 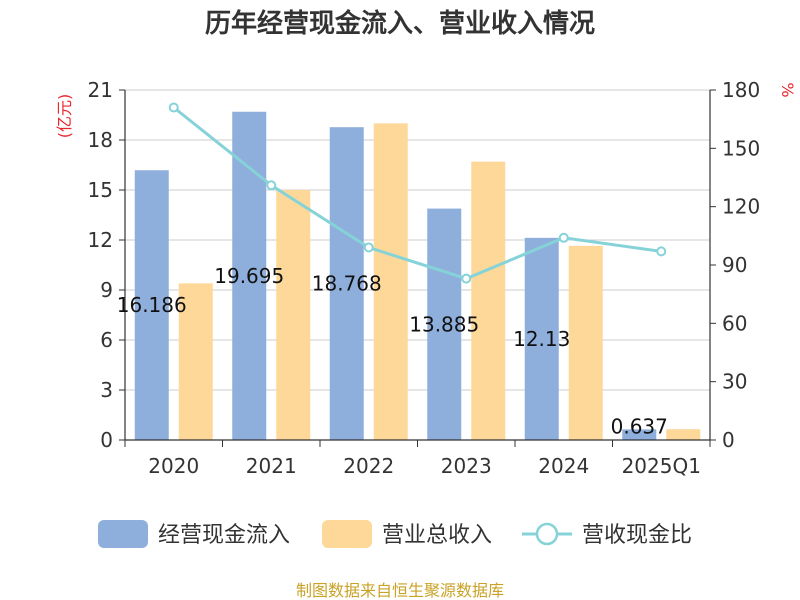 What do you see at coordinates (106, 290) in the screenshot?
I see `left-axis-tick-label: 9` at bounding box center [106, 290].